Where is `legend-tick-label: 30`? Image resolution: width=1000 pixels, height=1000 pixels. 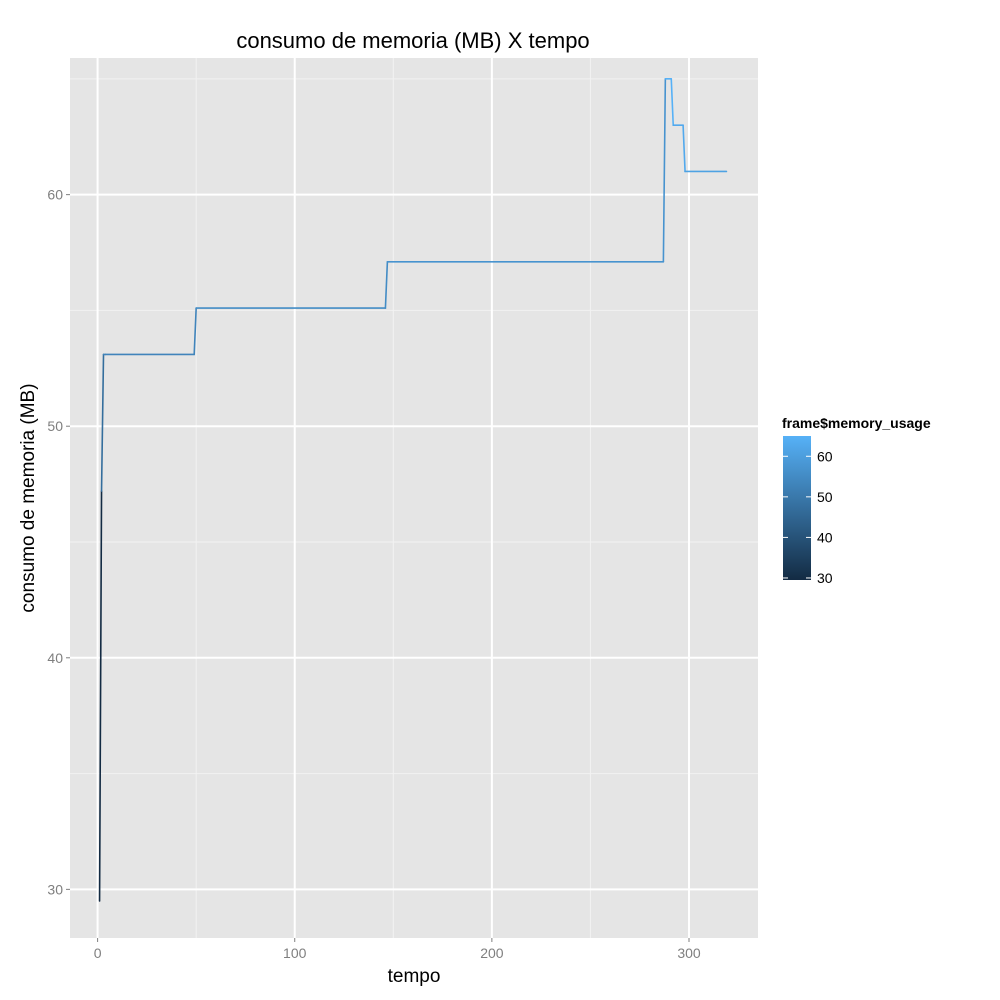 legend-tick-label: 30 is located at coordinates (825, 578).